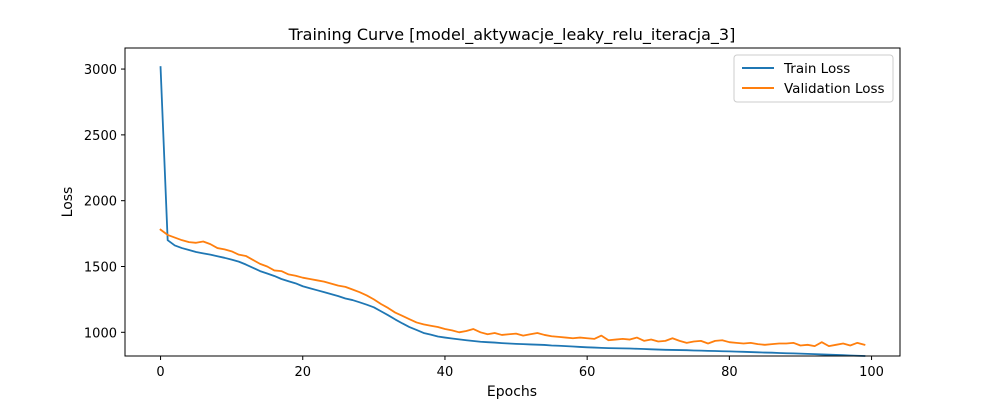 The image size is (1000, 400). I want to click on legend-box, so click(813, 78).